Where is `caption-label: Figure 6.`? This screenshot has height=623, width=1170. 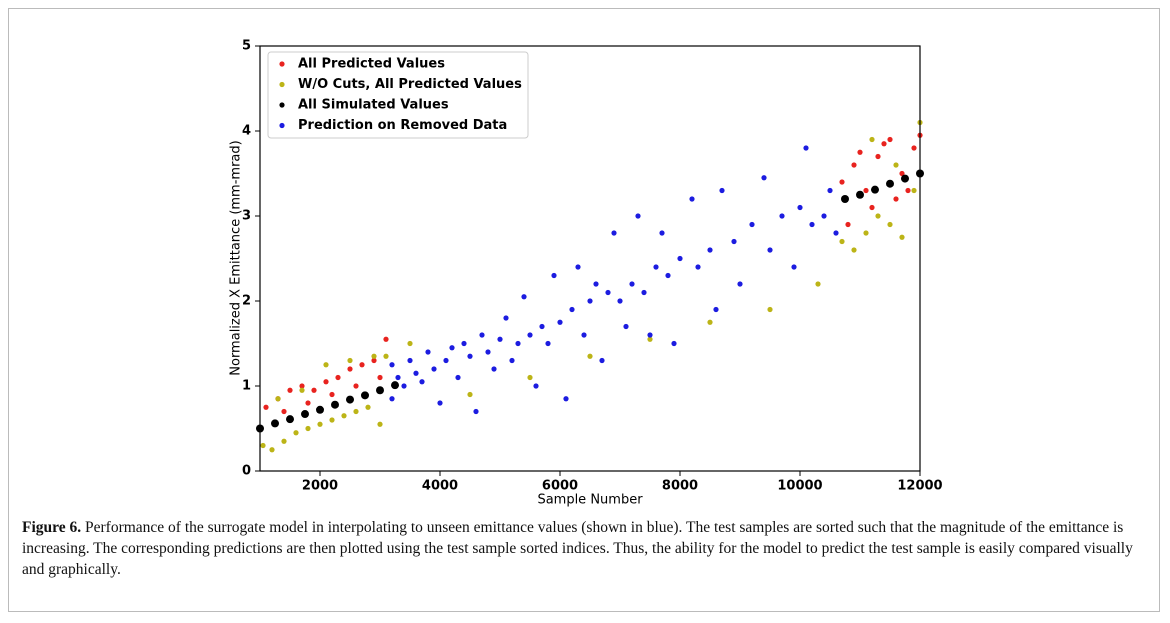 caption-label: Figure 6. is located at coordinates (52, 527).